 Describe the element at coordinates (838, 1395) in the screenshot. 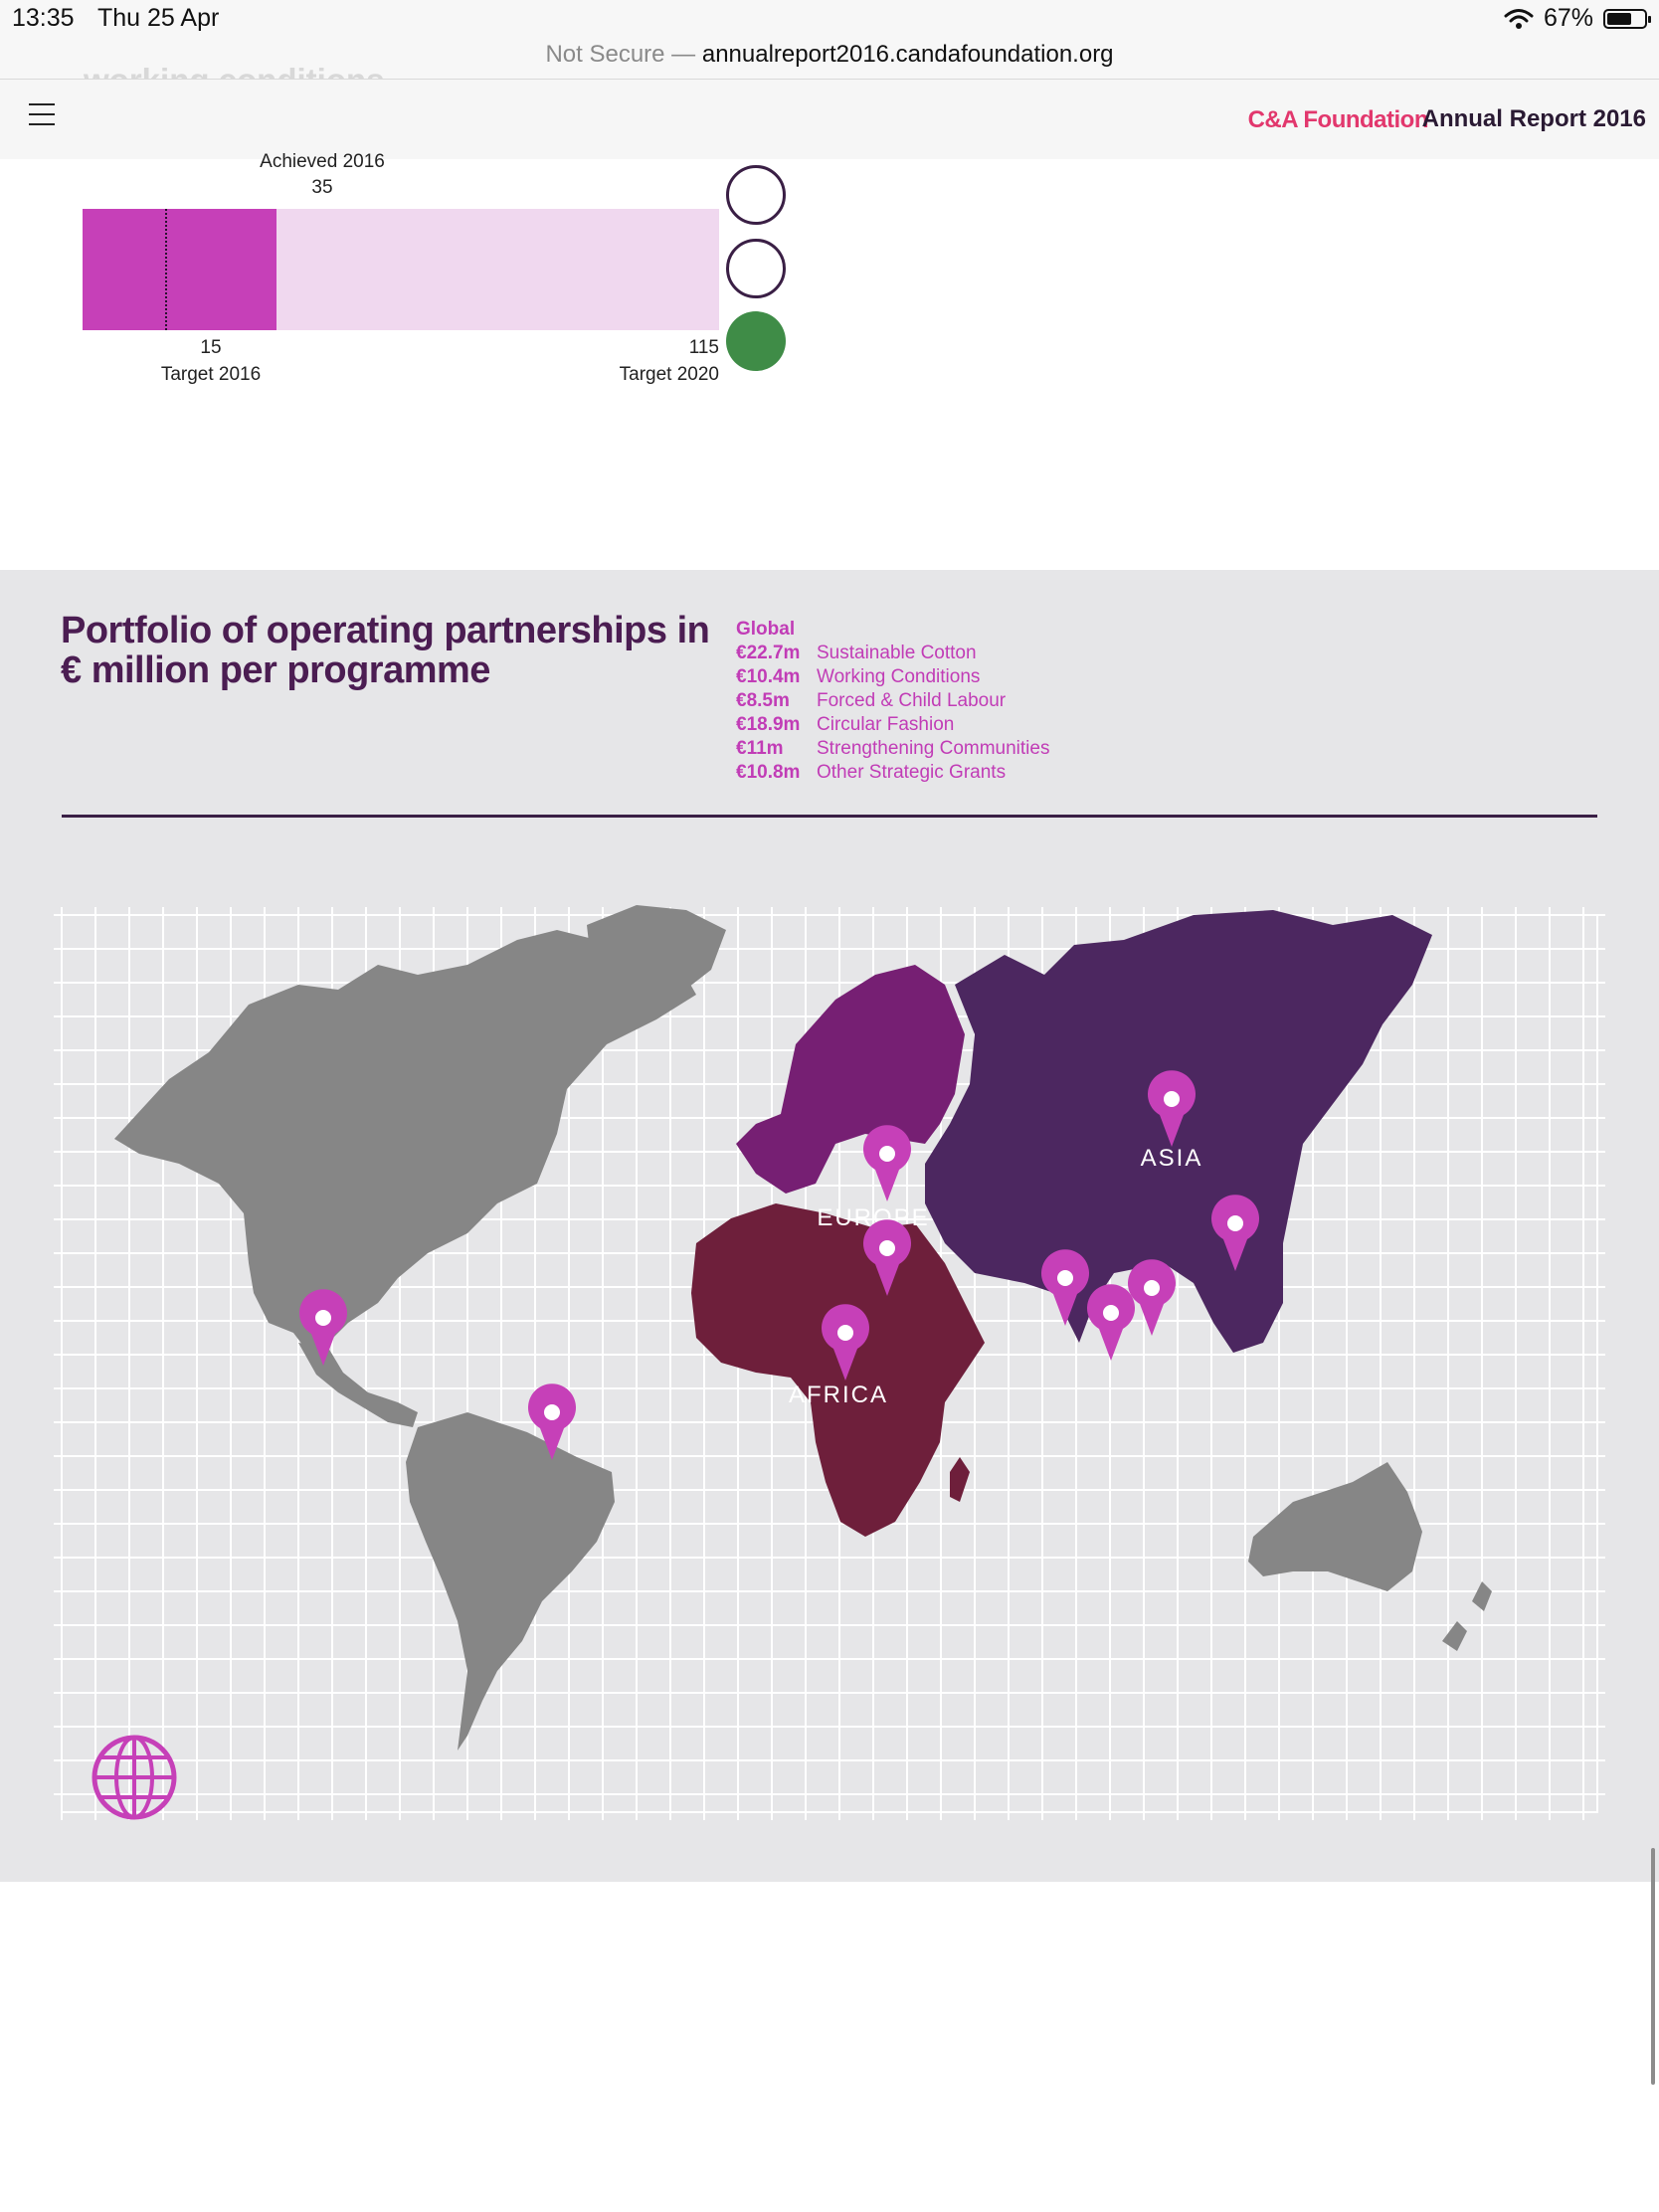

I see `region-label-africa: AFRICA` at that location.